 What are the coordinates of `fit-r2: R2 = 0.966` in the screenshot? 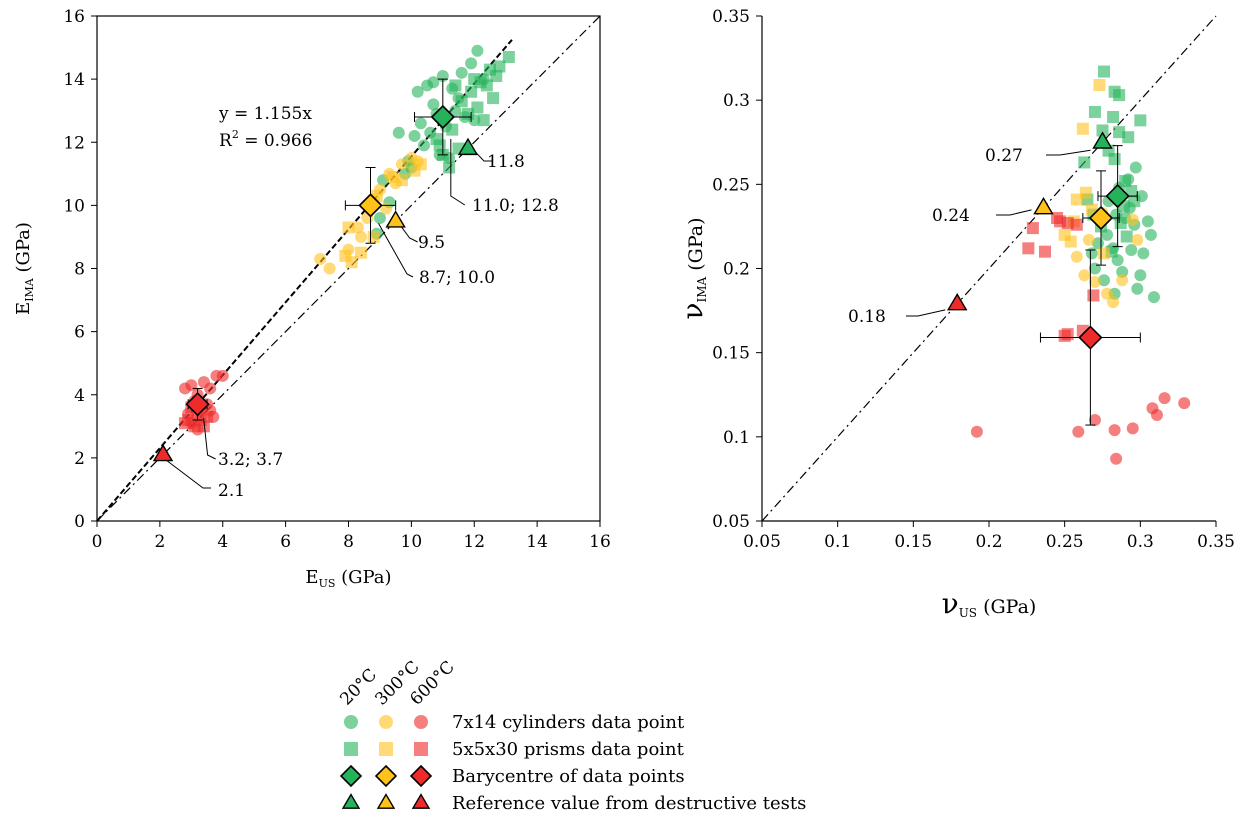 It's located at (266, 139).